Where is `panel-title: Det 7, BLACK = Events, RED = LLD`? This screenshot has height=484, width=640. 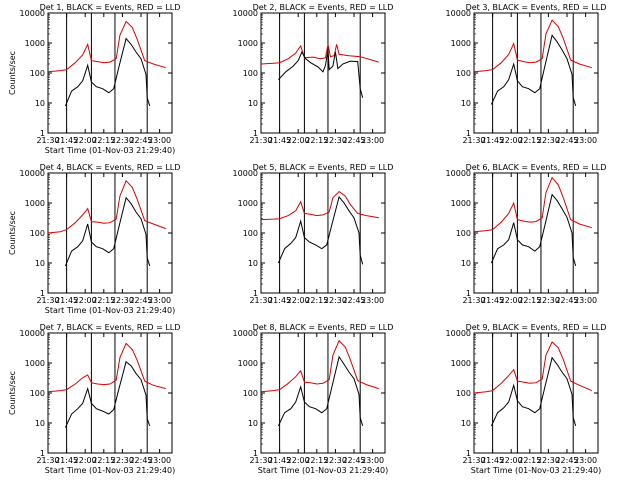 panel-title: Det 7, BLACK = Events, RED = LLD is located at coordinates (110, 327).